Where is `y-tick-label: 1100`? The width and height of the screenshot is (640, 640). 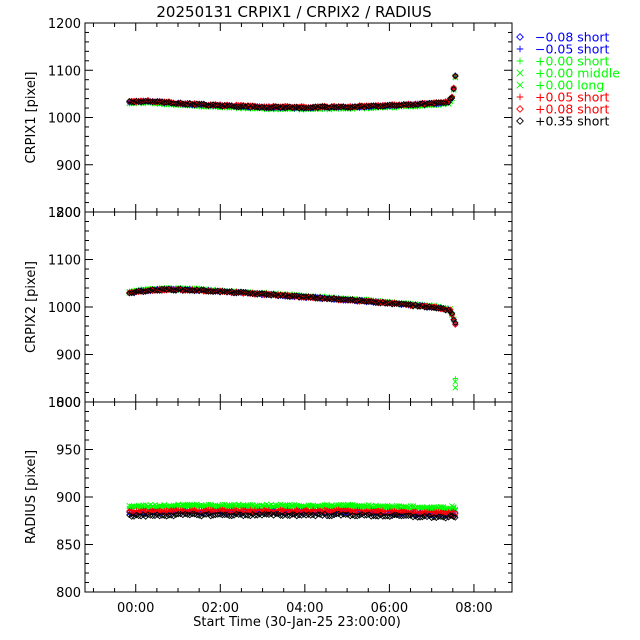 y-tick-label: 1100 is located at coordinates (64, 261).